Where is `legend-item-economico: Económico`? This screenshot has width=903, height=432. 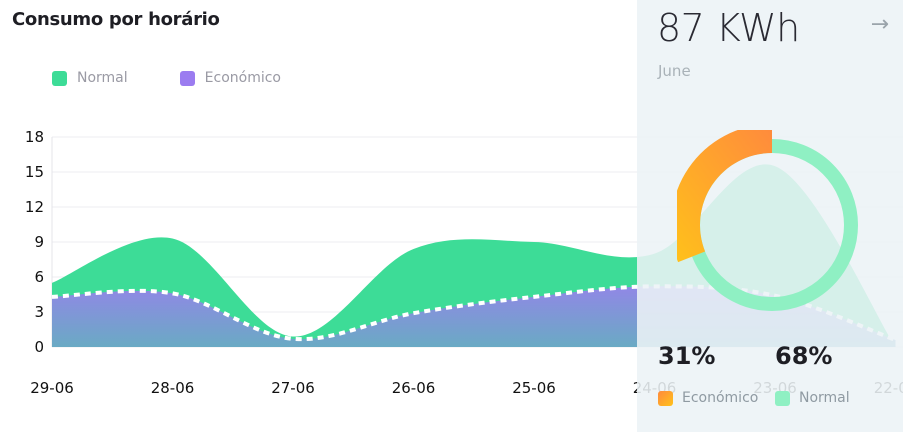 legend-item-economico: Económico is located at coordinates (230, 78).